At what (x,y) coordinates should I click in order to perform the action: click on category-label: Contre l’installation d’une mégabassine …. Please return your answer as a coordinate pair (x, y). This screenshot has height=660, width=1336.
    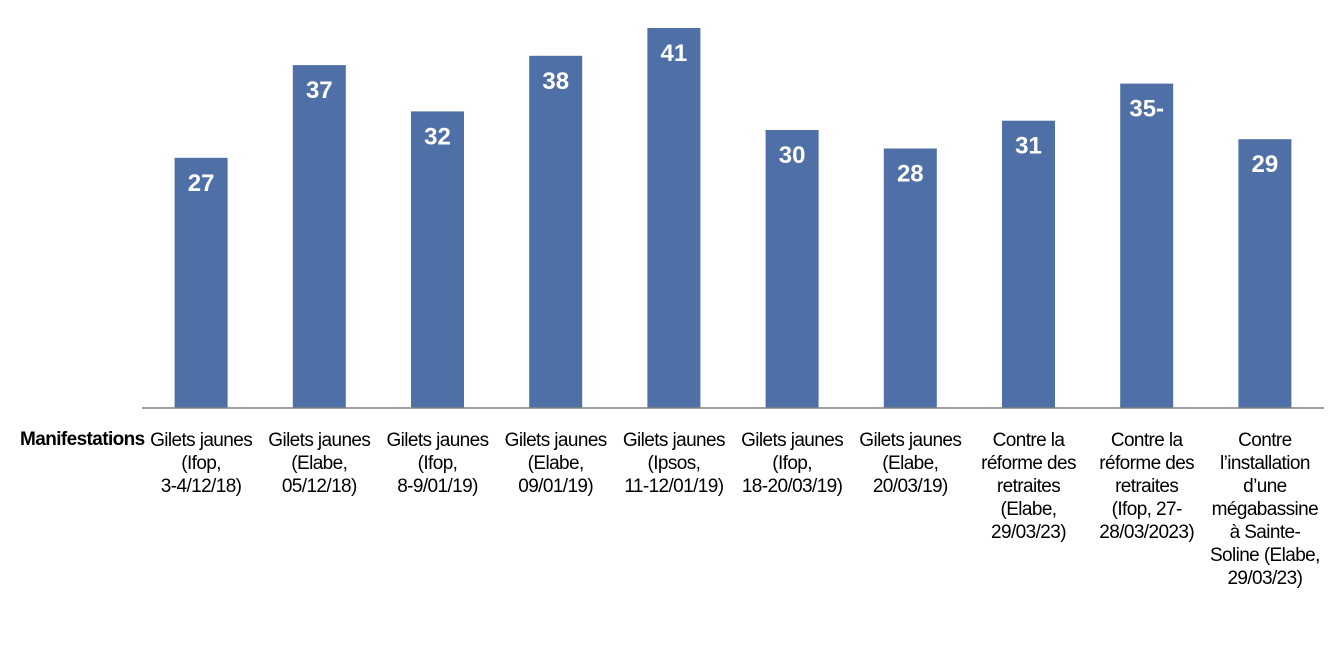
    Looking at the image, I should click on (1265, 509).